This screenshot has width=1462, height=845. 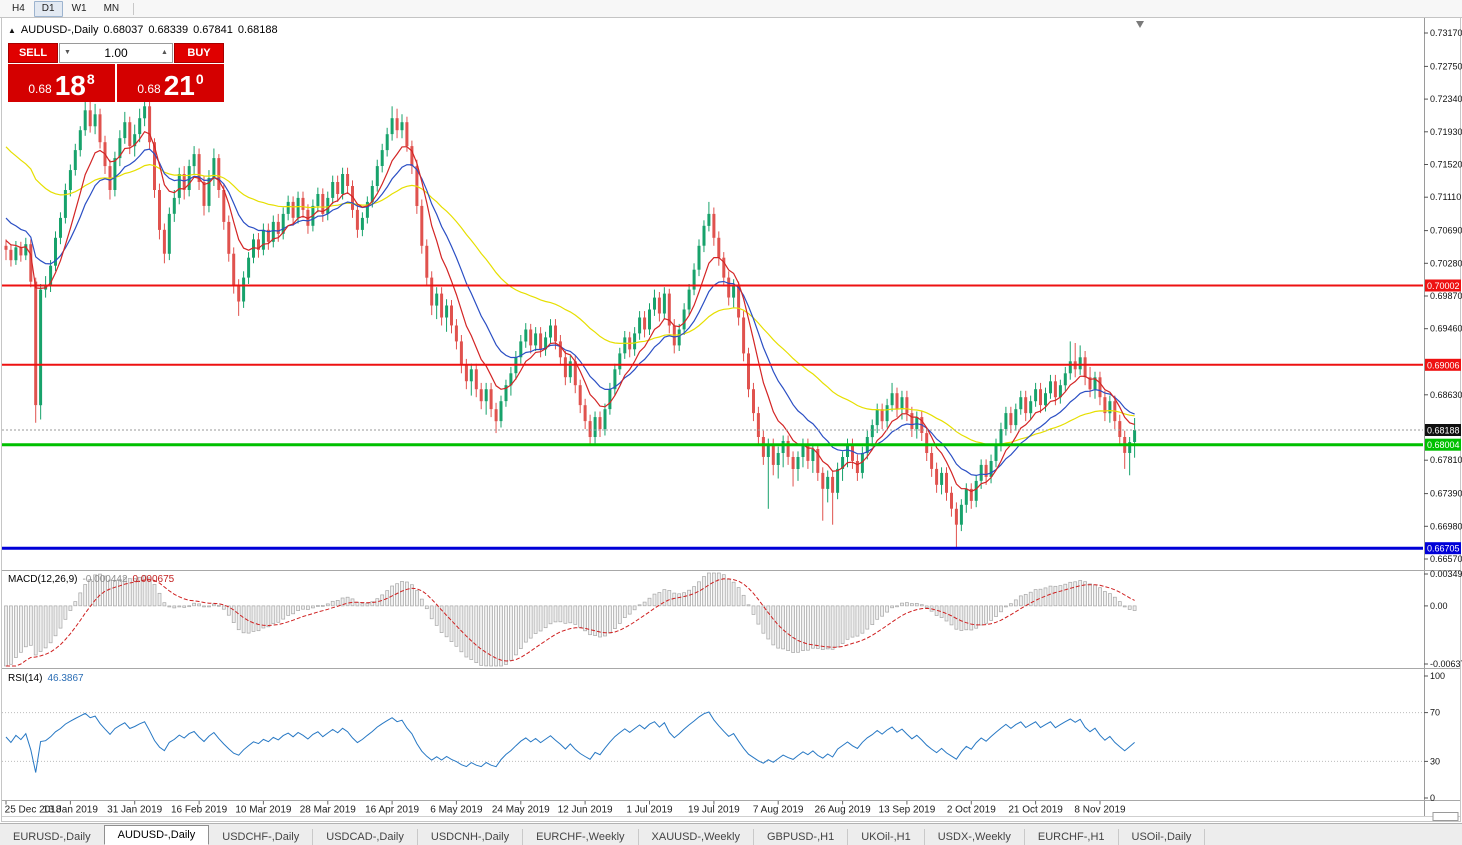 I want to click on svg-text: 8 Nov 2019, so click(x=1100, y=810).